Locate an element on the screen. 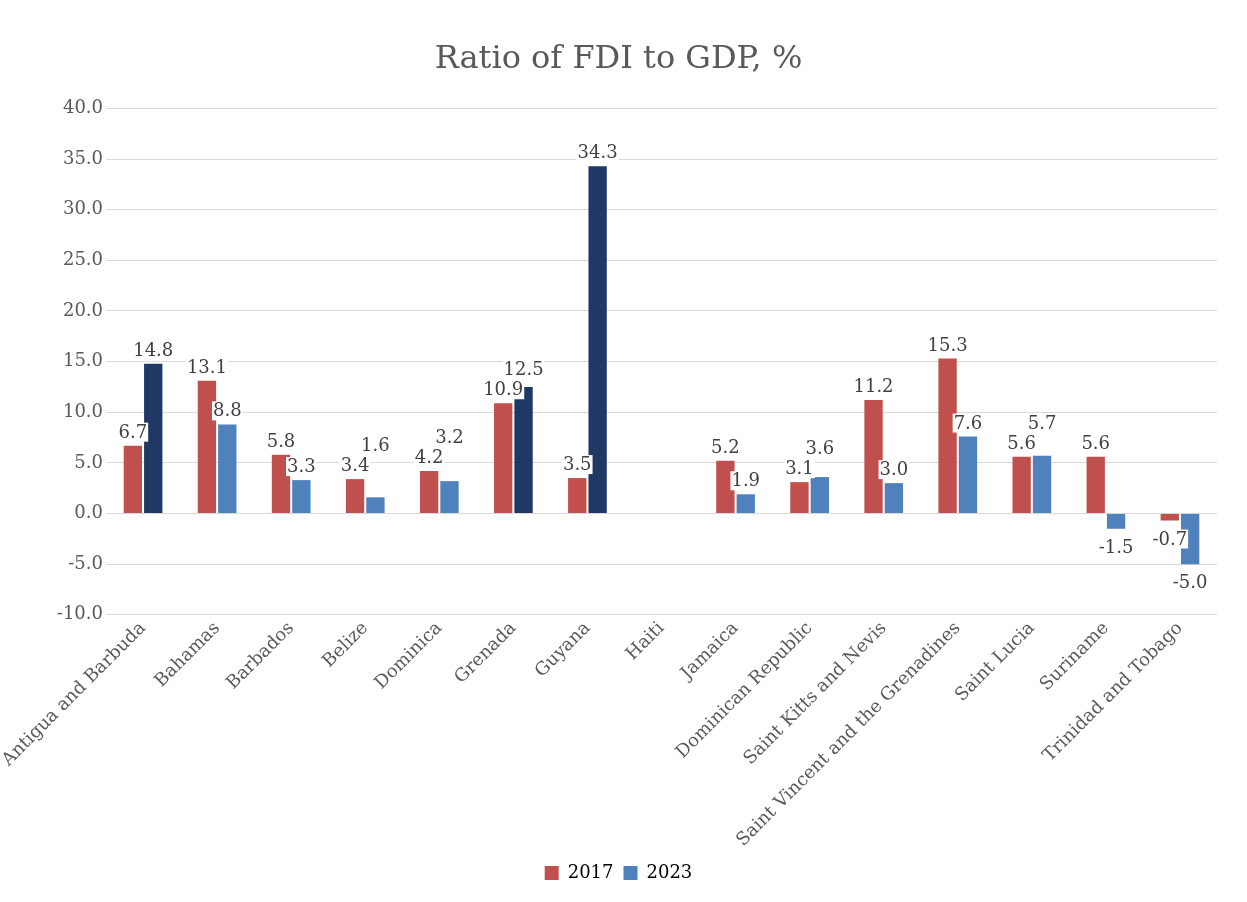 The width and height of the screenshot is (1247, 902). y-tick-label: 20.0 is located at coordinates (83, 309).